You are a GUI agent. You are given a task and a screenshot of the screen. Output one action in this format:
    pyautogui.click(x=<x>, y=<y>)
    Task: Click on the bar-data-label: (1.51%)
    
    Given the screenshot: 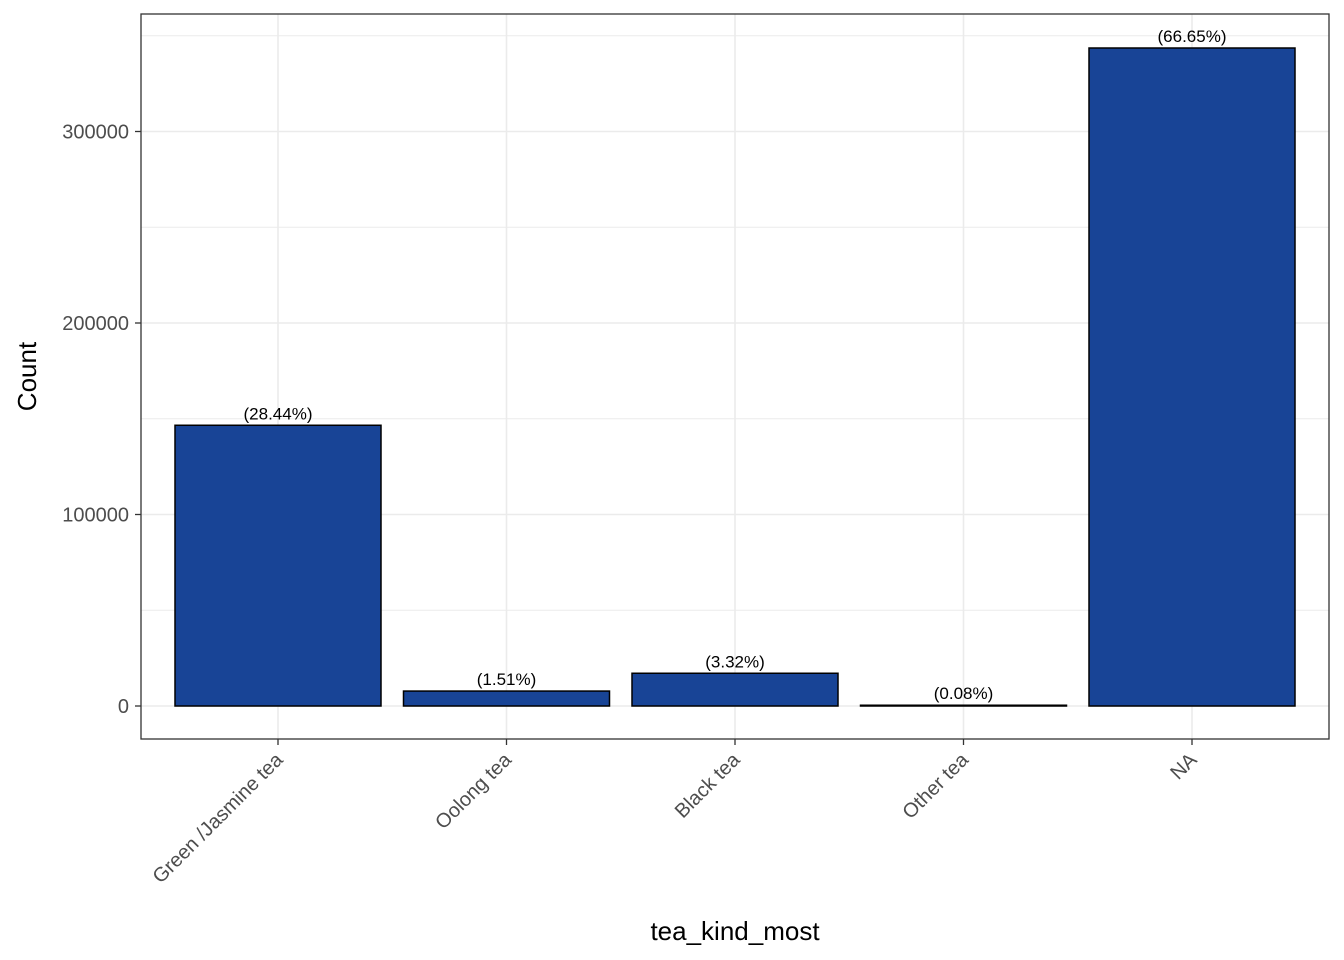 What is the action you would take?
    pyautogui.click(x=507, y=679)
    